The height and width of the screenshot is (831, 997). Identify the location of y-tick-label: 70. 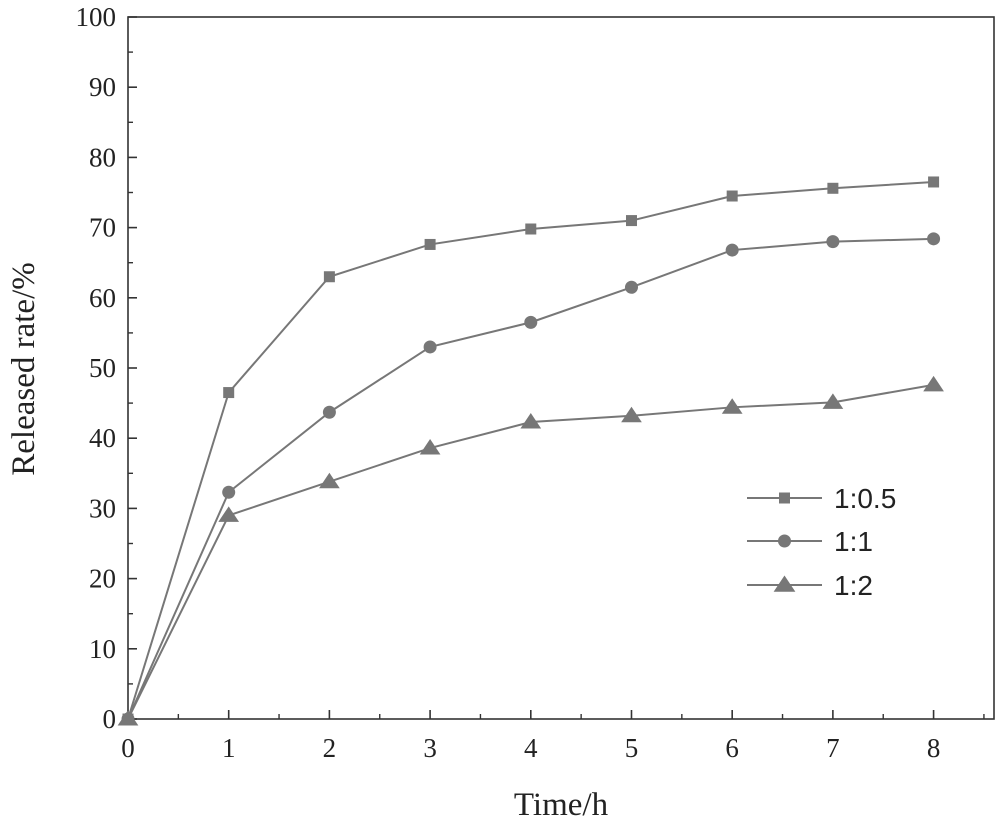
(102, 228).